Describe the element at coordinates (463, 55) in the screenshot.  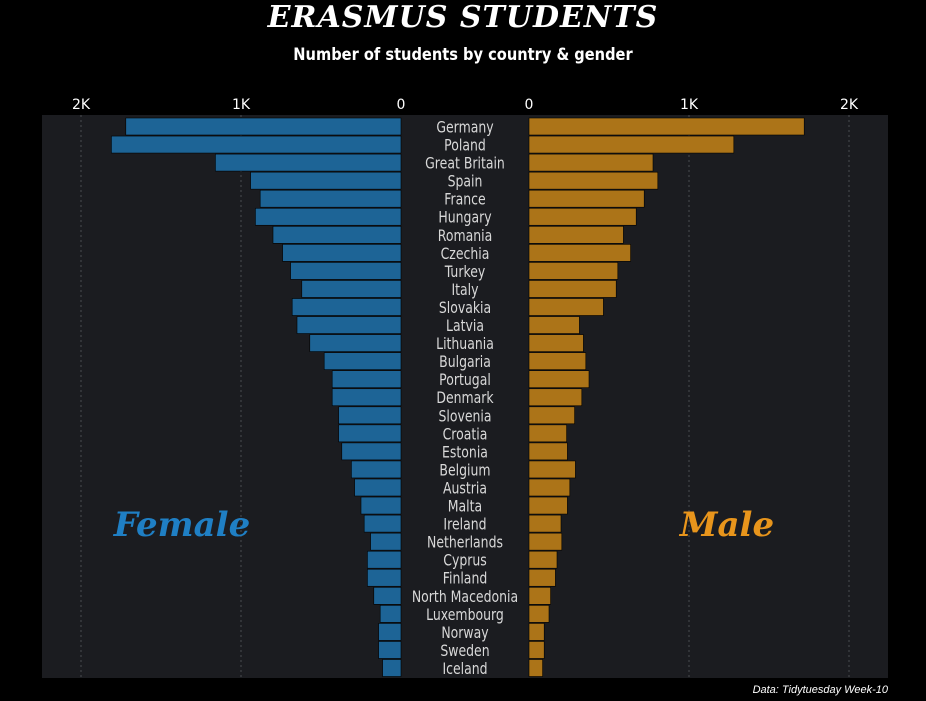
I see `chart-subtitle: Number of students by country & gender` at that location.